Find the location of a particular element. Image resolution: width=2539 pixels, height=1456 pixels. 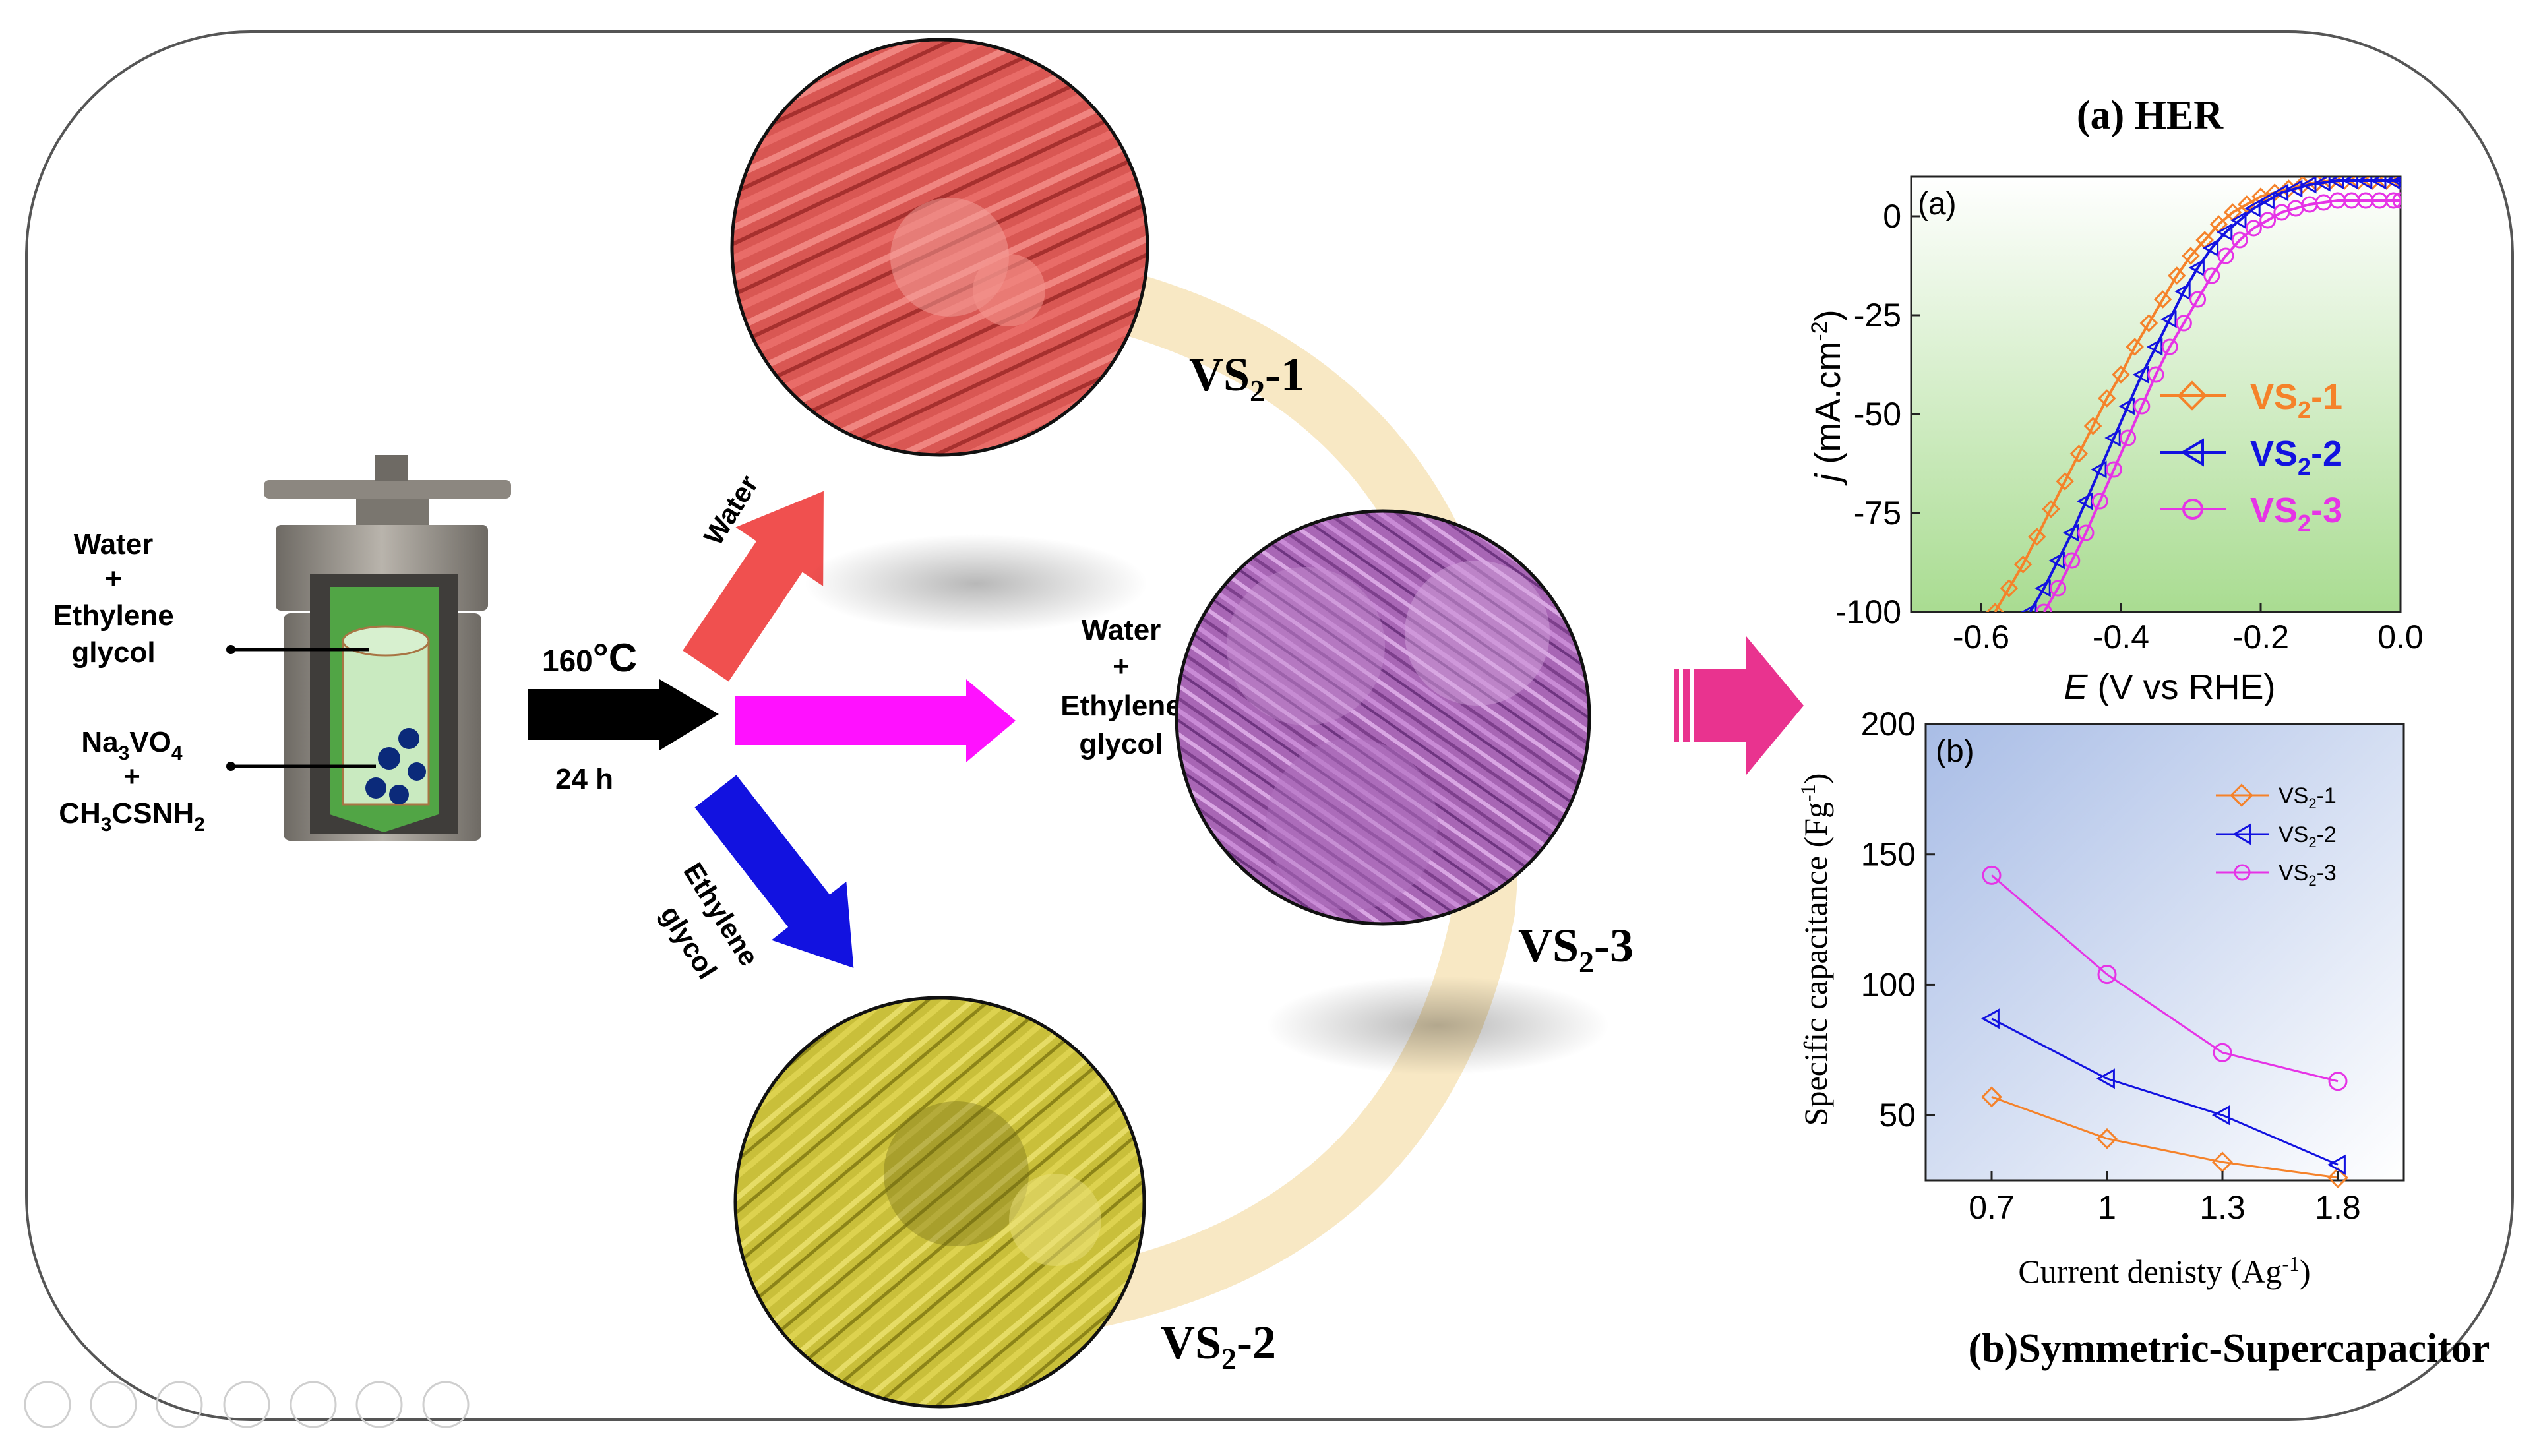

precursor-pointer-dot is located at coordinates (230, 766).